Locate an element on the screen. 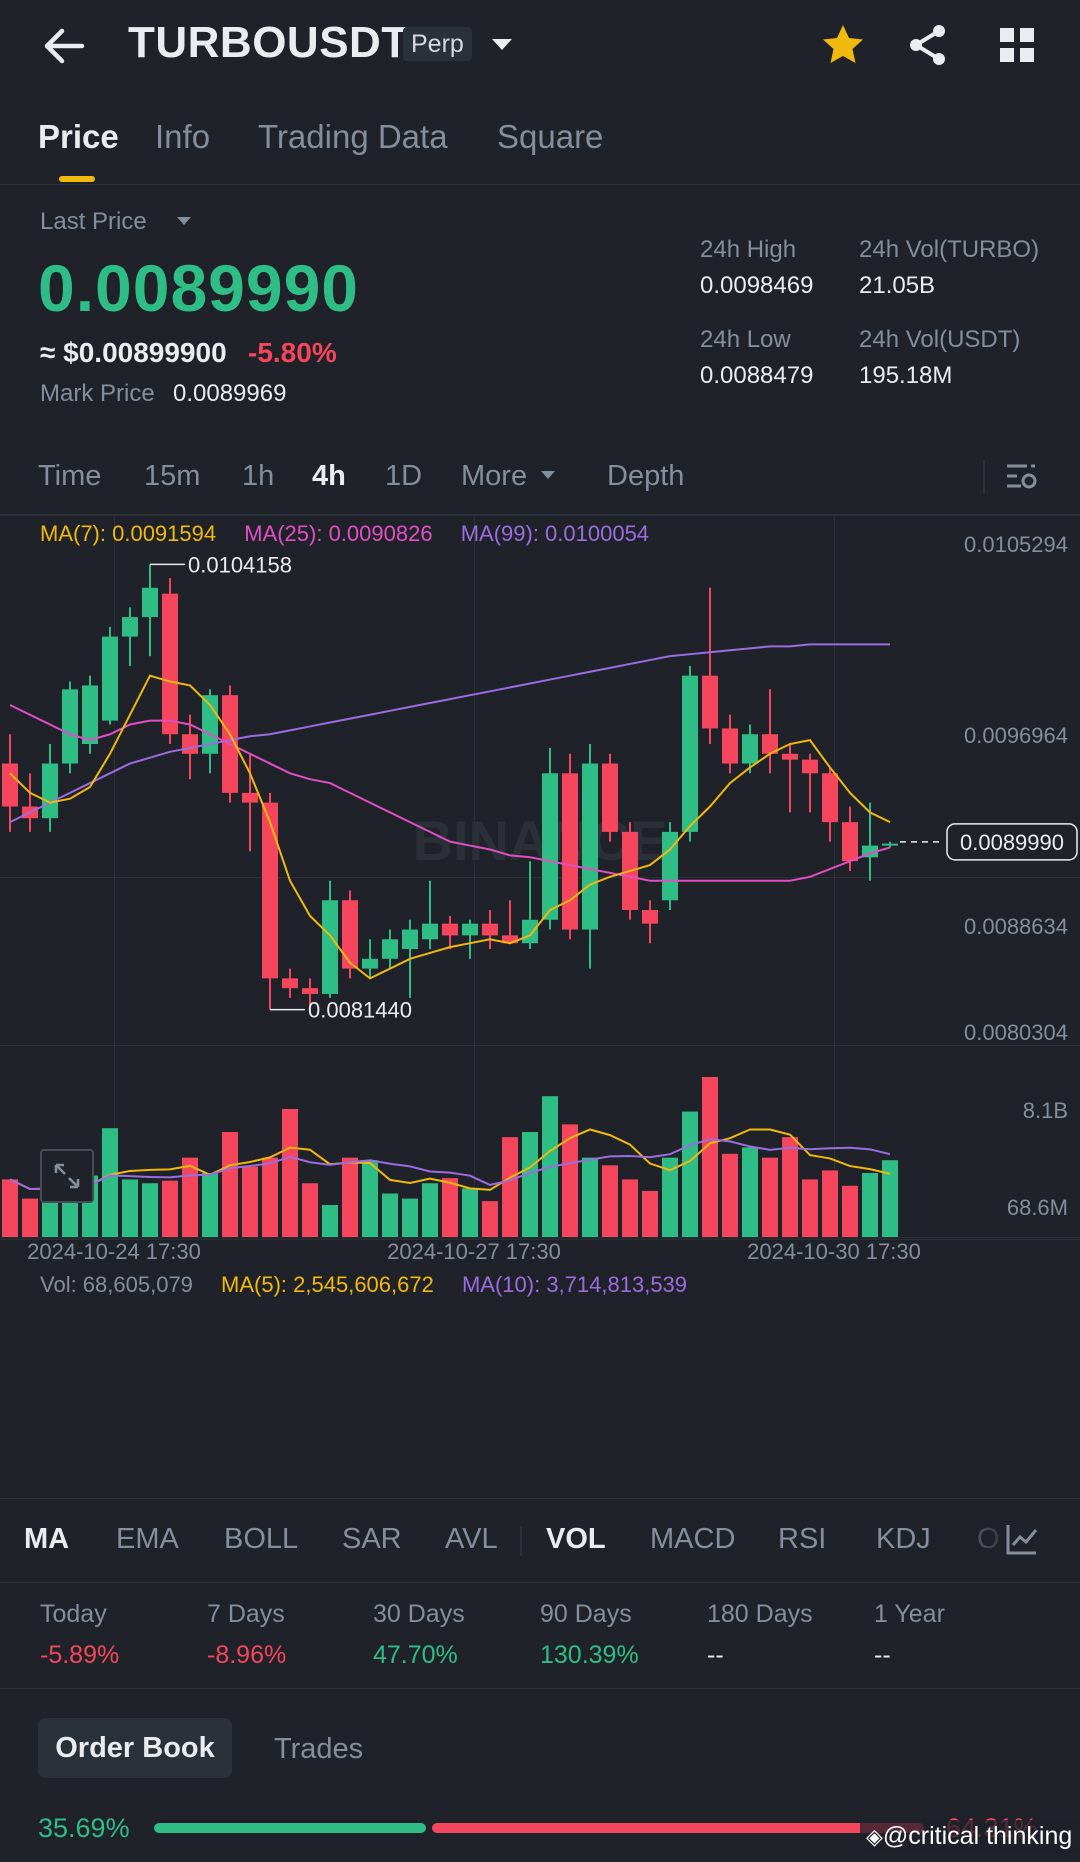 This screenshot has height=1862, width=1080. interval-15m: 15m is located at coordinates (172, 476).